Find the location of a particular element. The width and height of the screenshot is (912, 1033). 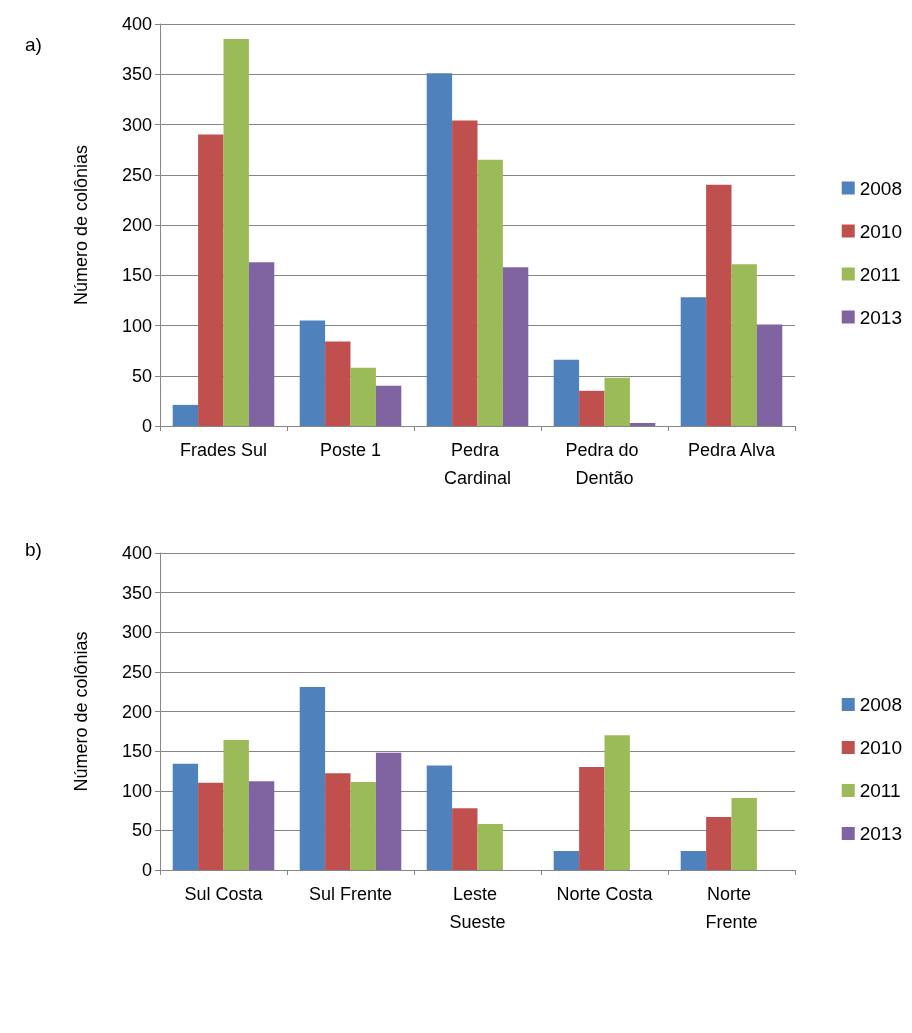

x-tick-label: Poste 1 is located at coordinates (350, 450).